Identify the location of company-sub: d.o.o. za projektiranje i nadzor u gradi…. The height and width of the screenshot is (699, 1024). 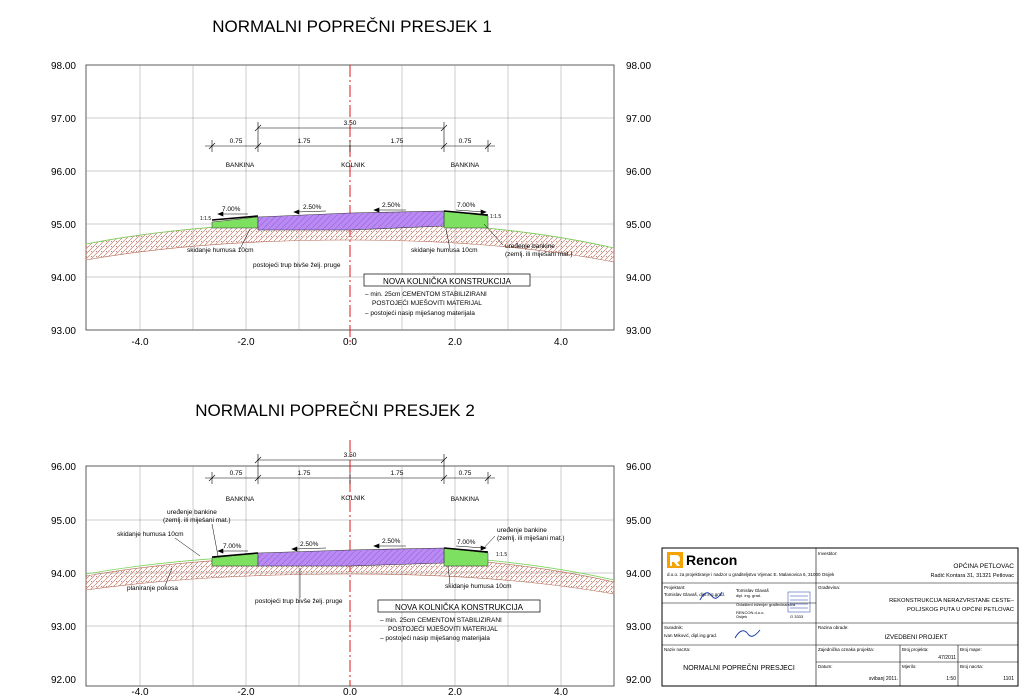
(751, 574).